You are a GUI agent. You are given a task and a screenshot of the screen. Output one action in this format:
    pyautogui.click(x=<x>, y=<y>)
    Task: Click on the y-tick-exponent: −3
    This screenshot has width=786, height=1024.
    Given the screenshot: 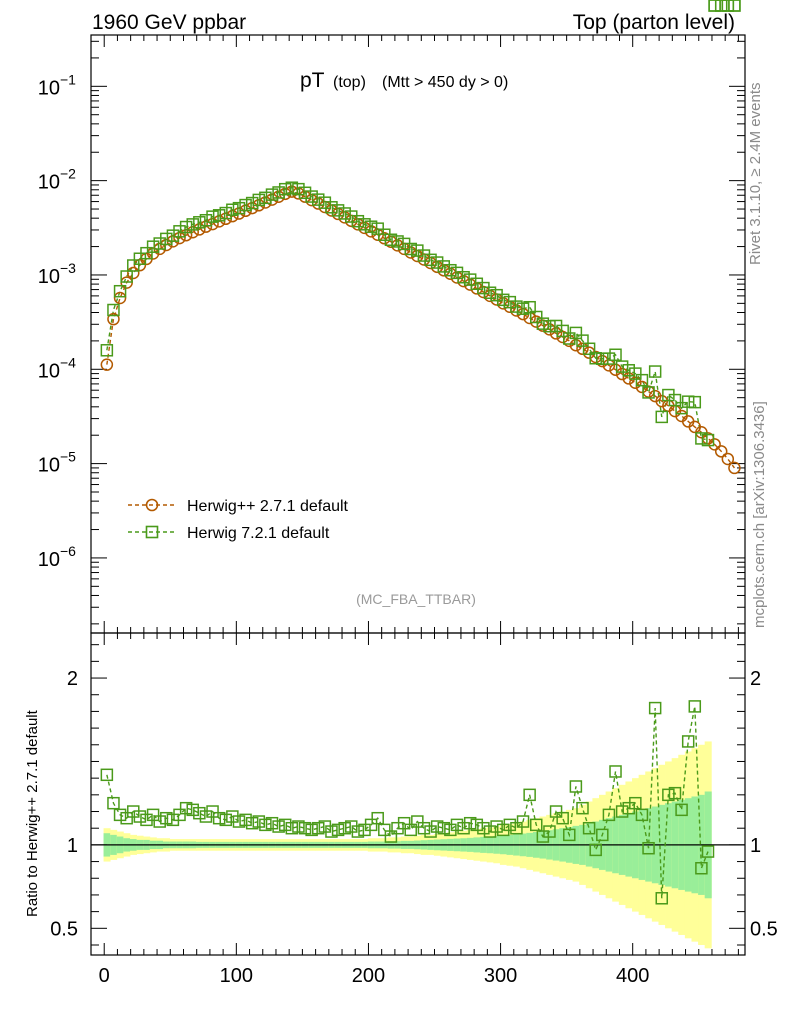 What is the action you would take?
    pyautogui.click(x=68, y=268)
    